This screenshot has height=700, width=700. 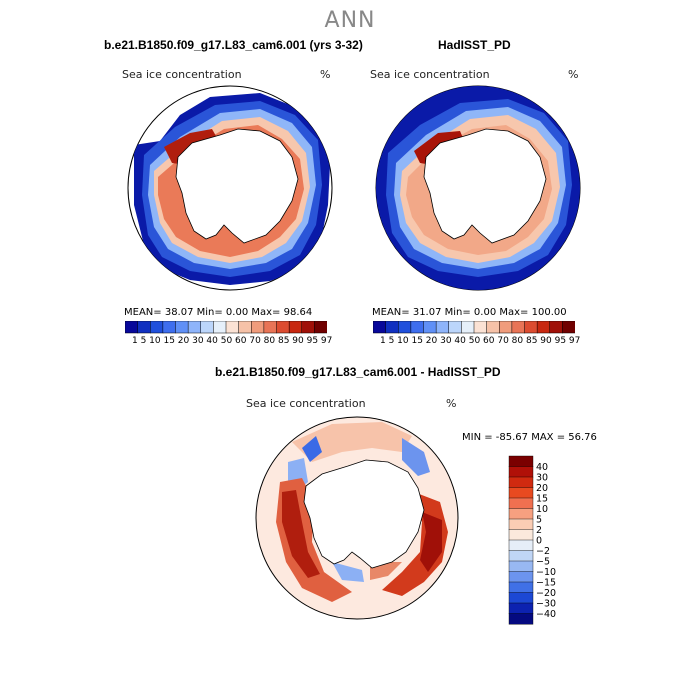 I want to click on colorbar-label: 5, so click(x=539, y=520).